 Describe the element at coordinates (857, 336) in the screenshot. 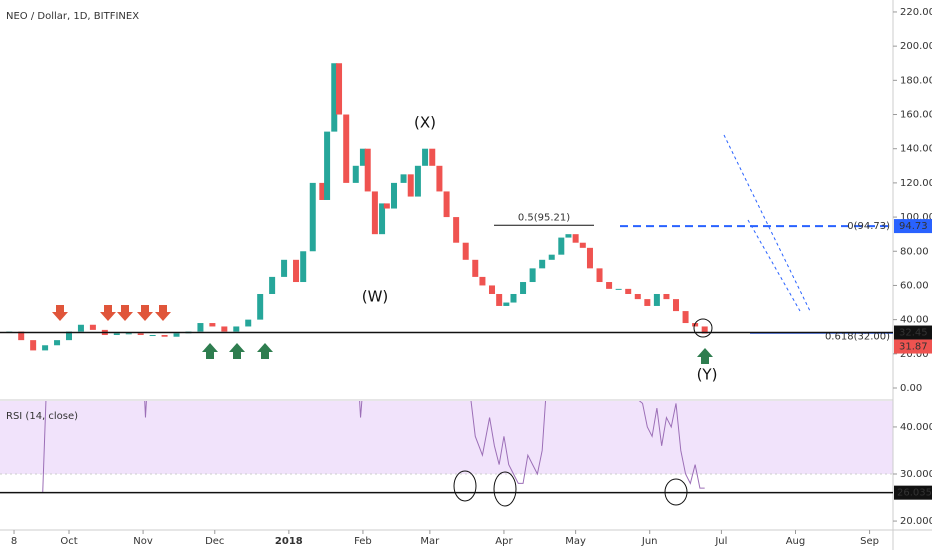

I see `fib-label: 0.618(32.00)` at that location.